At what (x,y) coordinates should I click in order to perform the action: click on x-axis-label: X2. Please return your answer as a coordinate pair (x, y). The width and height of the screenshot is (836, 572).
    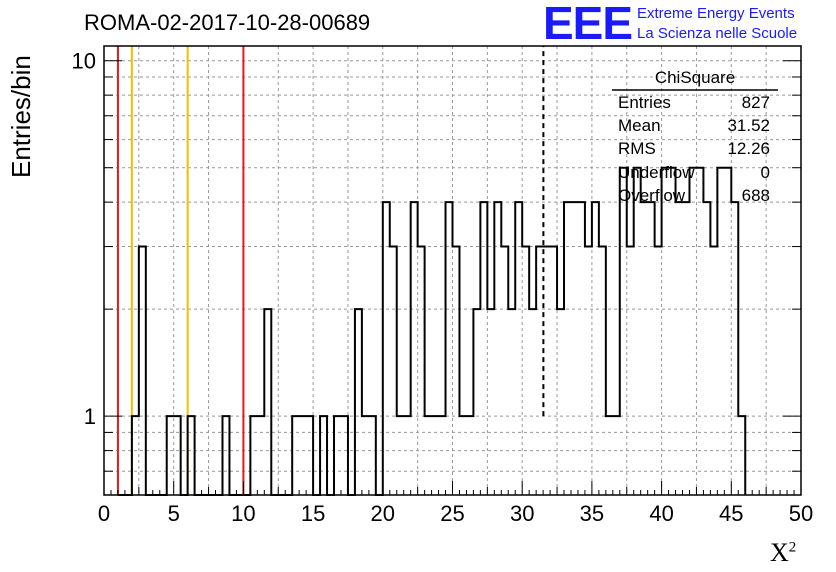
    Looking at the image, I should click on (783, 553).